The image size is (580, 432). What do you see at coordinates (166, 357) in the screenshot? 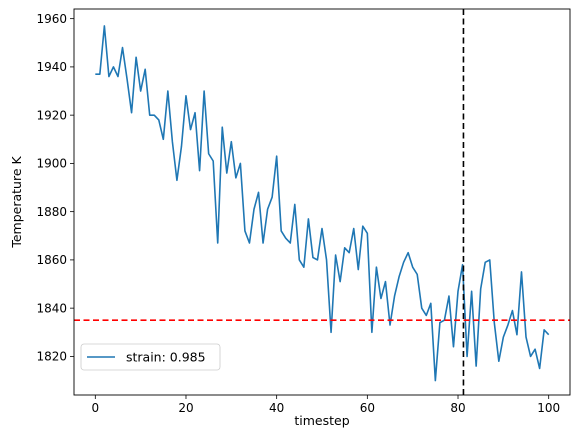
I see `legend-label: strain: 0.985` at bounding box center [166, 357].